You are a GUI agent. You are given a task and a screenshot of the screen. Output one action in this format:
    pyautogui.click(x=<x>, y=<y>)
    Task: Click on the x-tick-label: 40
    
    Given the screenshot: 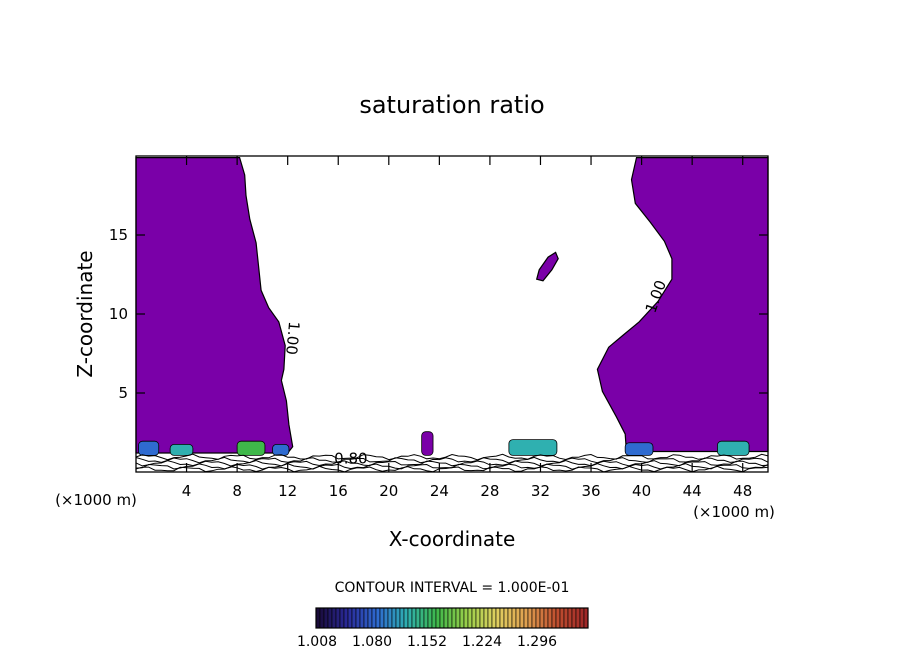 What is the action you would take?
    pyautogui.click(x=641, y=491)
    